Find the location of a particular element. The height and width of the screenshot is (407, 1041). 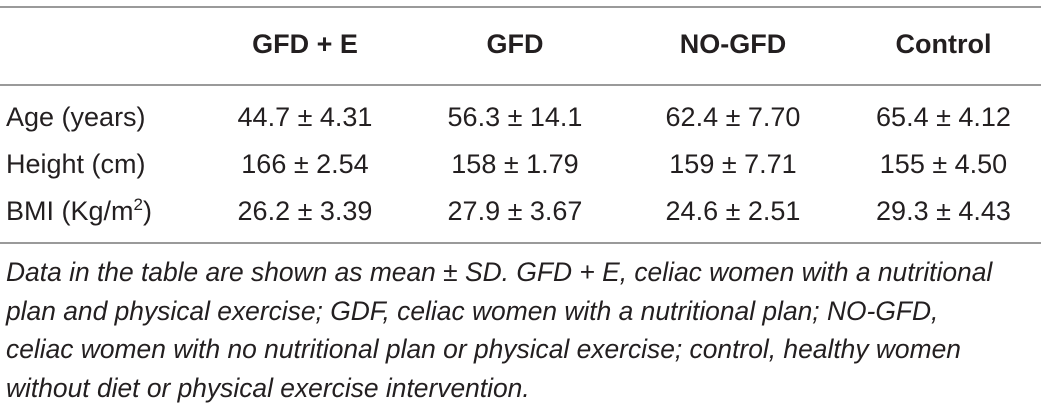

table-cell: 166 ± 2.54 is located at coordinates (305, 164).